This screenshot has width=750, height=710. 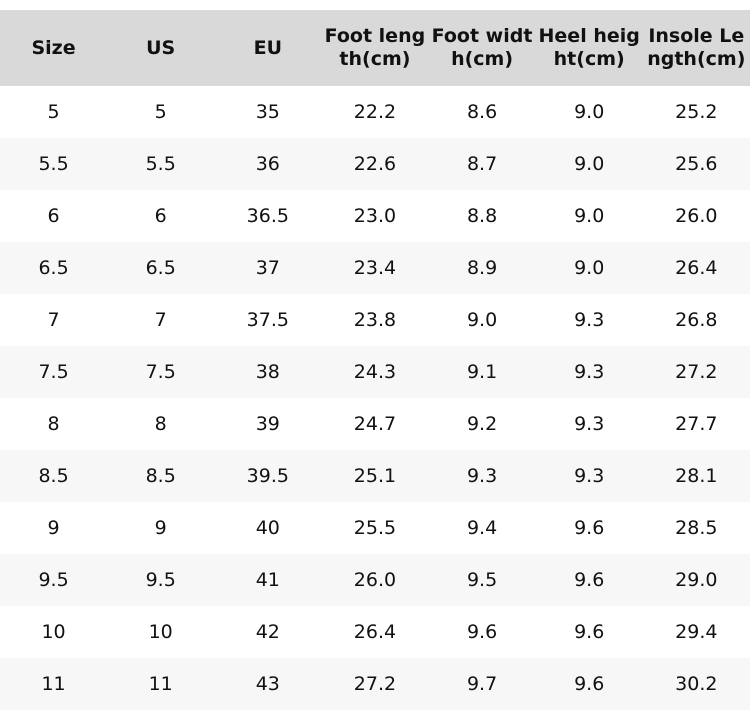 I want to click on header-cell: US, so click(x=160, y=48).